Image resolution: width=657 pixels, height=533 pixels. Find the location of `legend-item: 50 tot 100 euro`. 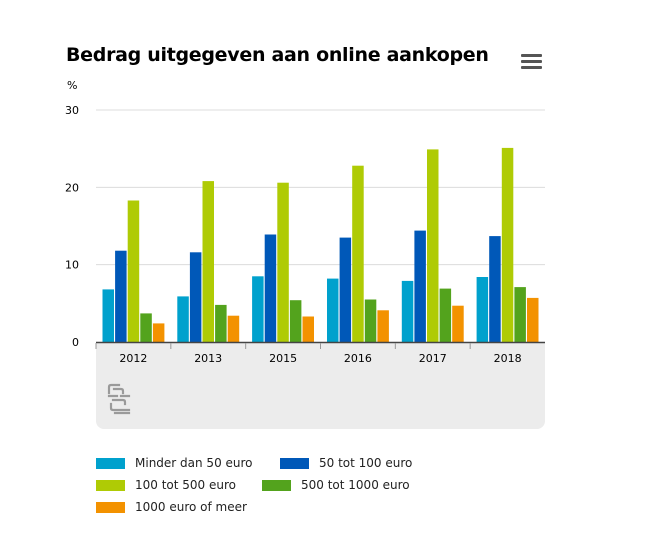

legend-item: 50 tot 100 euro is located at coordinates (346, 463).